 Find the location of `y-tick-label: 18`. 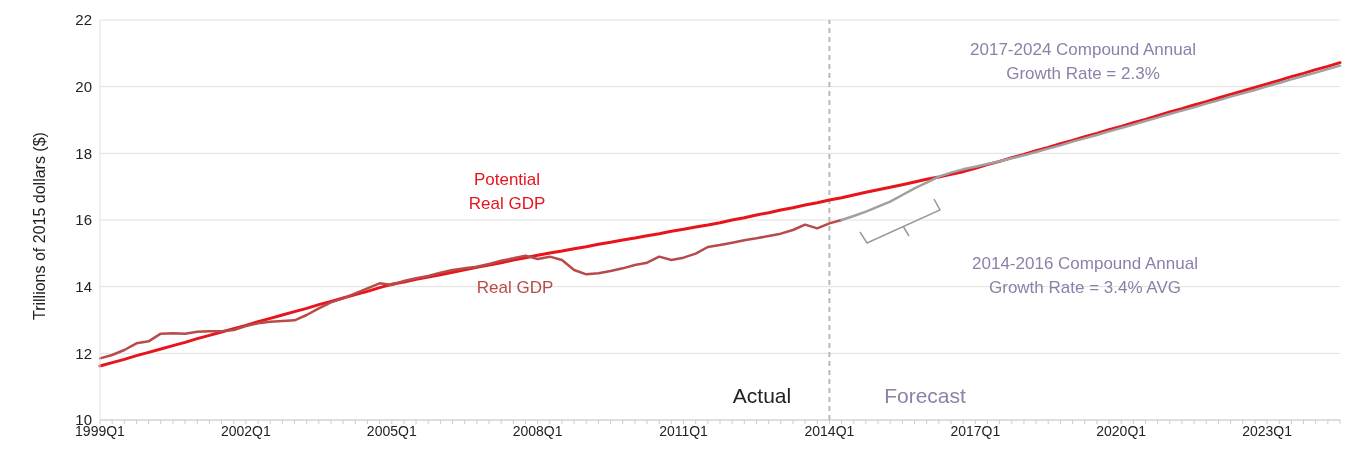

y-tick-label: 18 is located at coordinates (83, 153).